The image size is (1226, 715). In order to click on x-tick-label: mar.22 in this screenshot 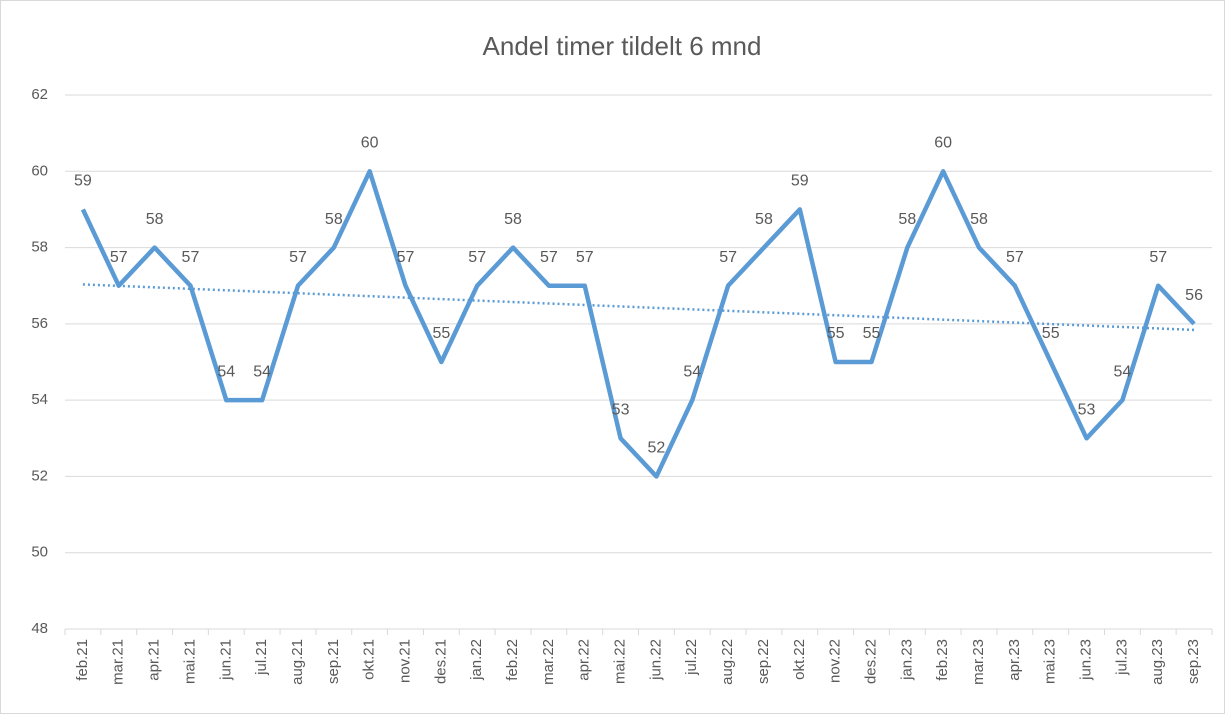, I will do `click(548, 662)`.